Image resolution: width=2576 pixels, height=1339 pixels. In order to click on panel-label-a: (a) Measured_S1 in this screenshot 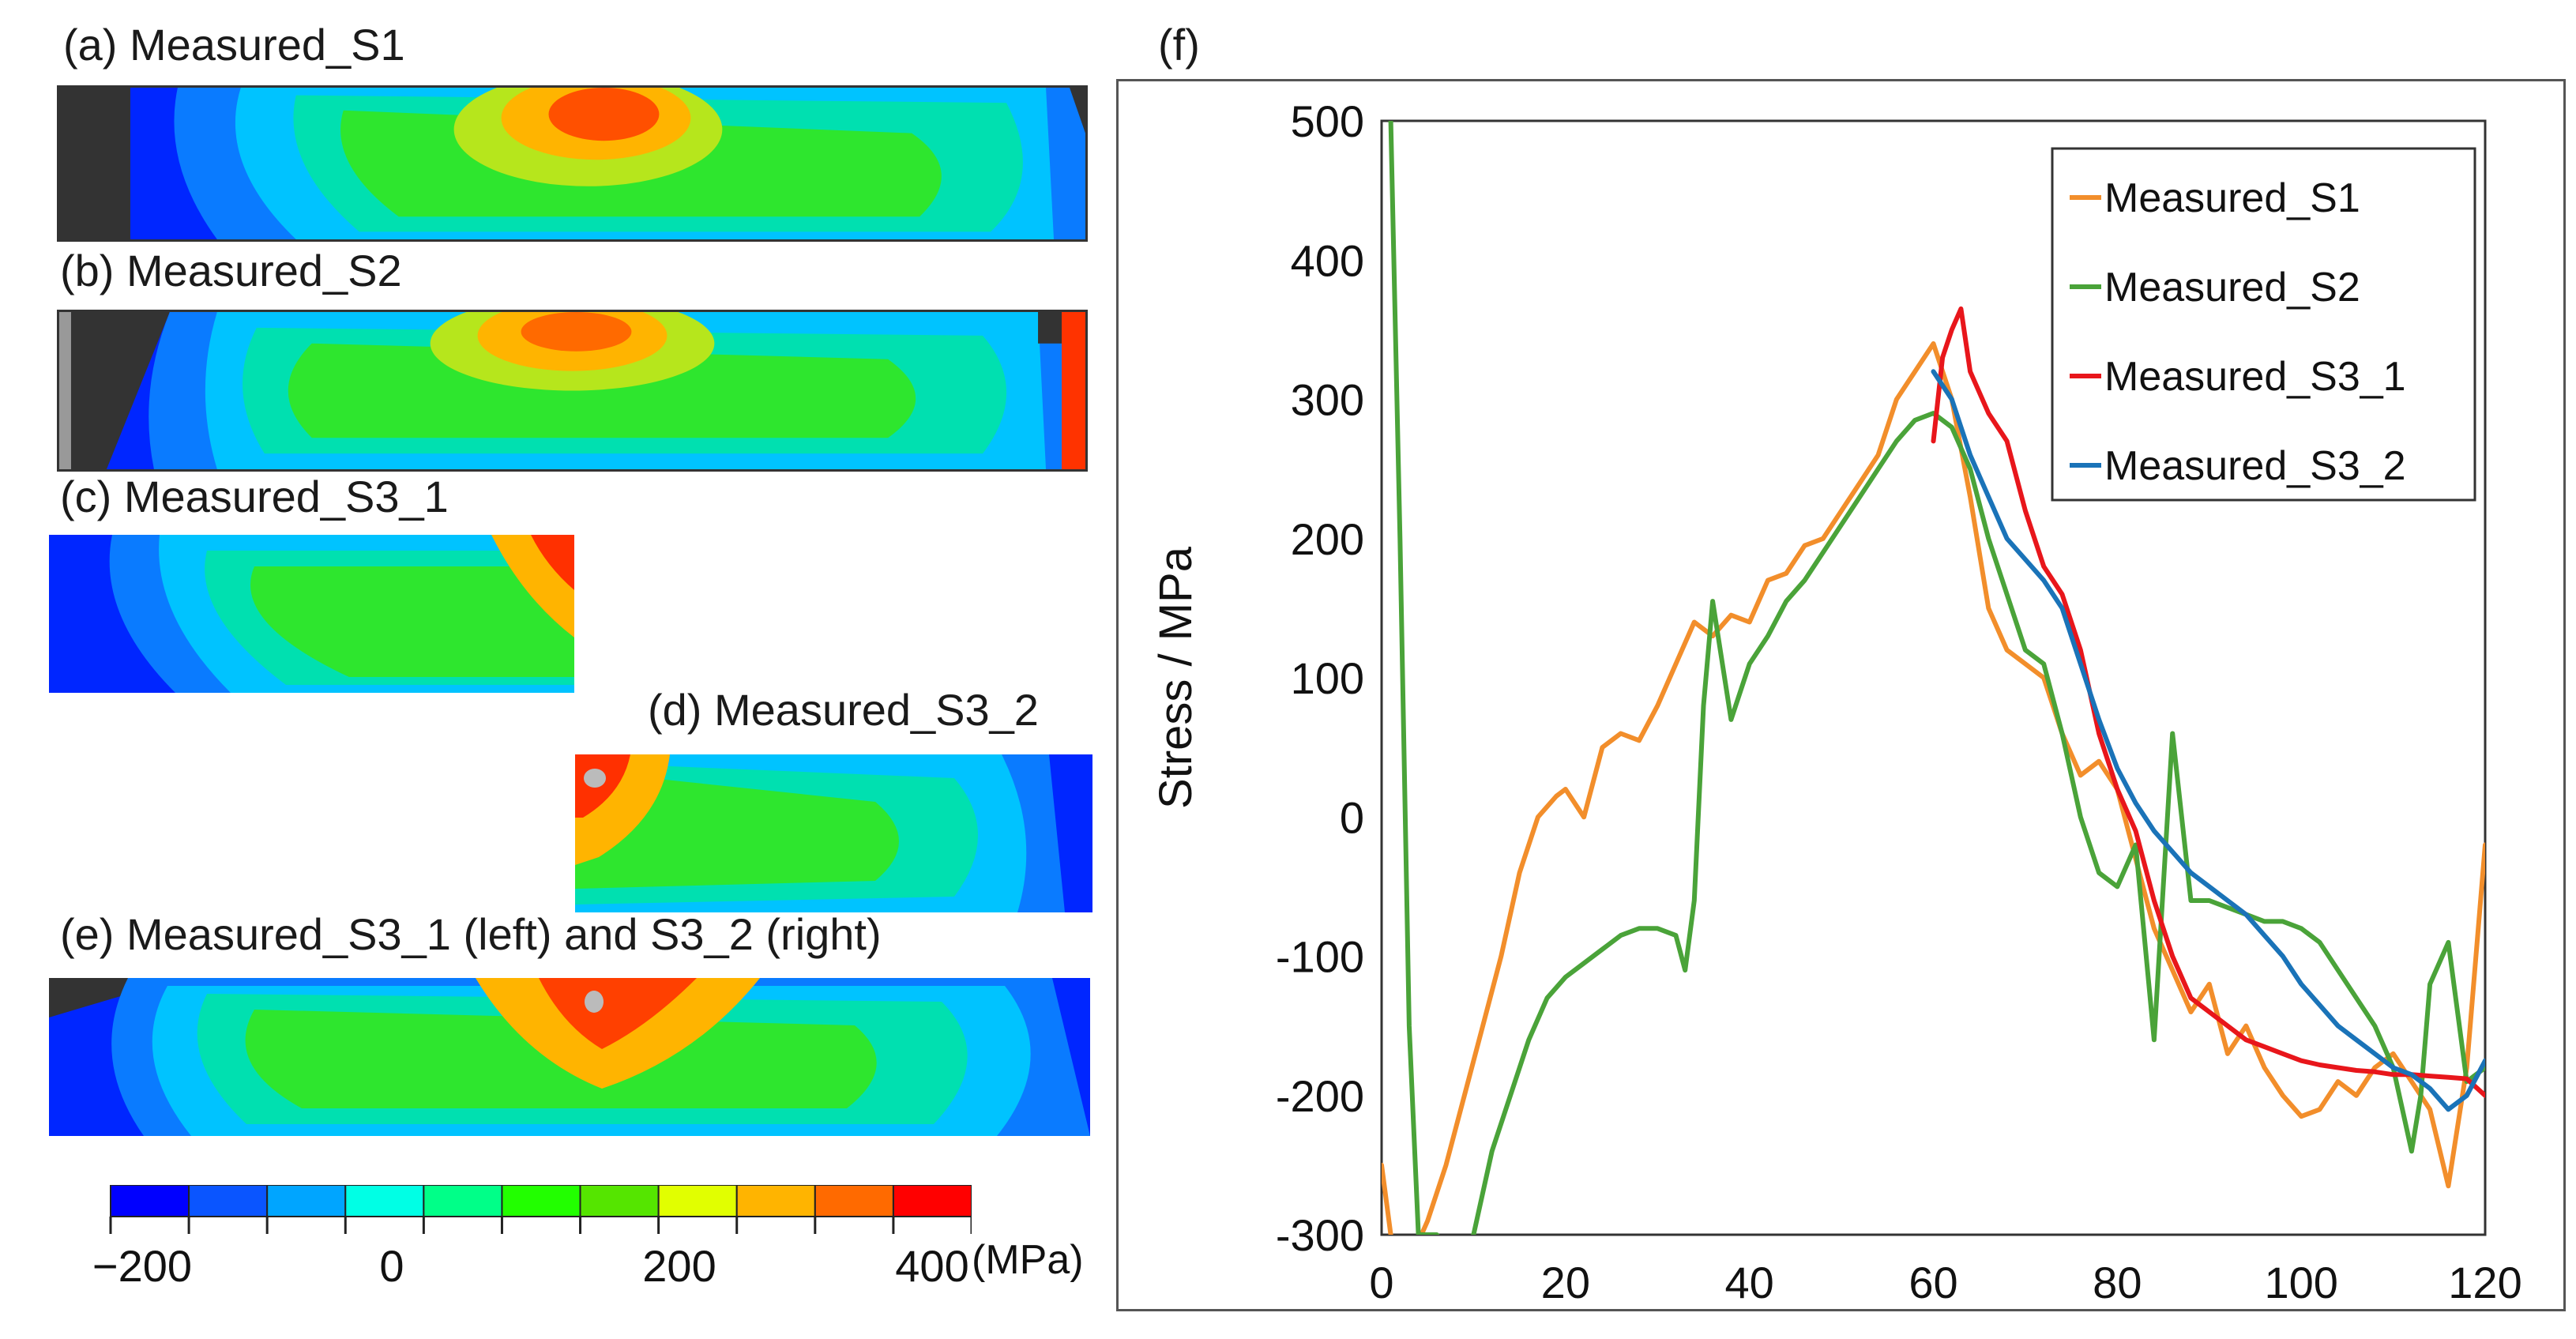, I will do `click(234, 45)`.